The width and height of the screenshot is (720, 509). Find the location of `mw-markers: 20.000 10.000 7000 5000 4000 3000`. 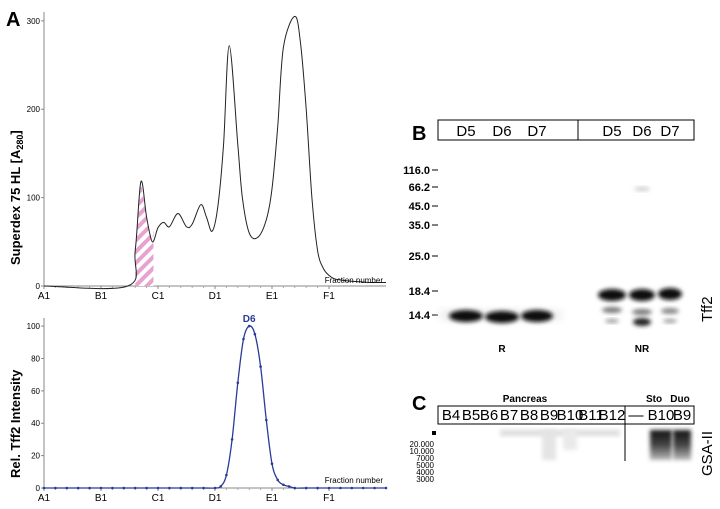

mw-markers: 20.000 10.000 7000 5000 4000 3000 is located at coordinates (422, 462).